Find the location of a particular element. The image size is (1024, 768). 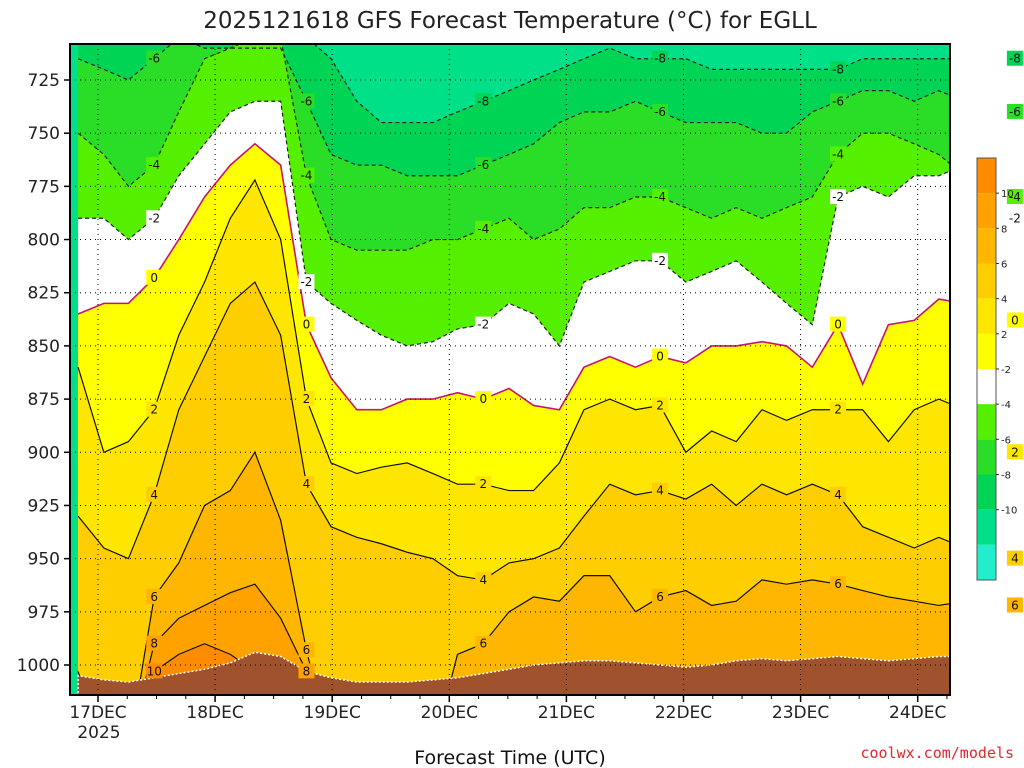

y-tick-label: 850 is located at coordinates (44, 347).